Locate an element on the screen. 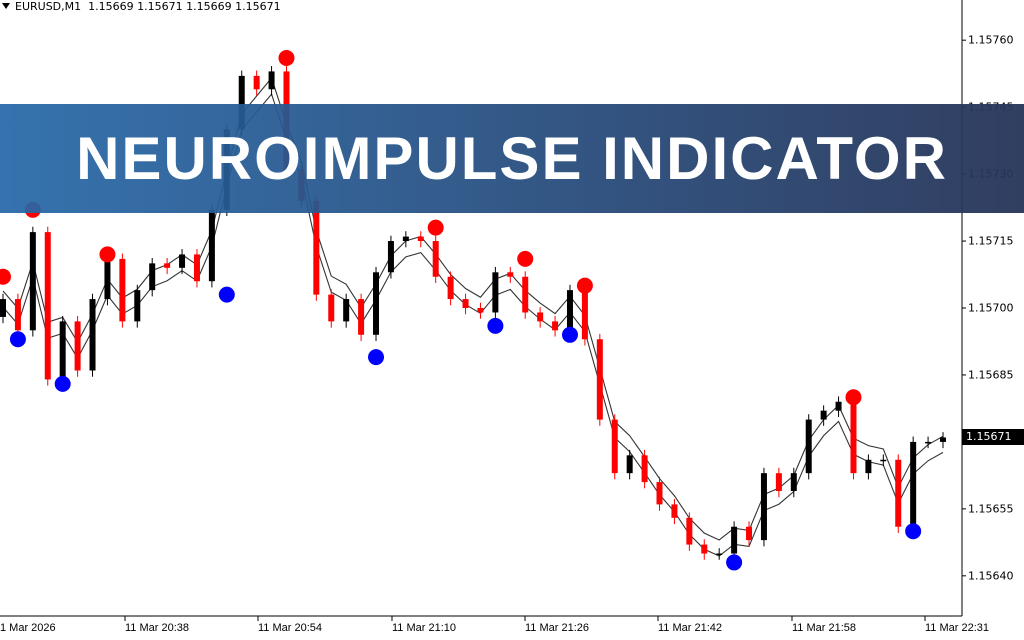  x-tick-label: 1 Mar 2026 is located at coordinates (28, 628).